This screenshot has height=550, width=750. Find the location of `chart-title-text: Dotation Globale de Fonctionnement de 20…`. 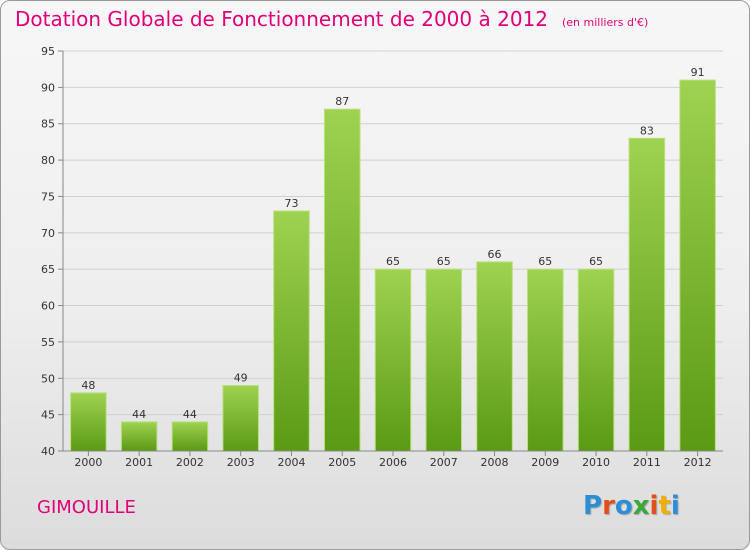

chart-title-text: Dotation Globale de Fonctionnement de 20… is located at coordinates (281, 19).